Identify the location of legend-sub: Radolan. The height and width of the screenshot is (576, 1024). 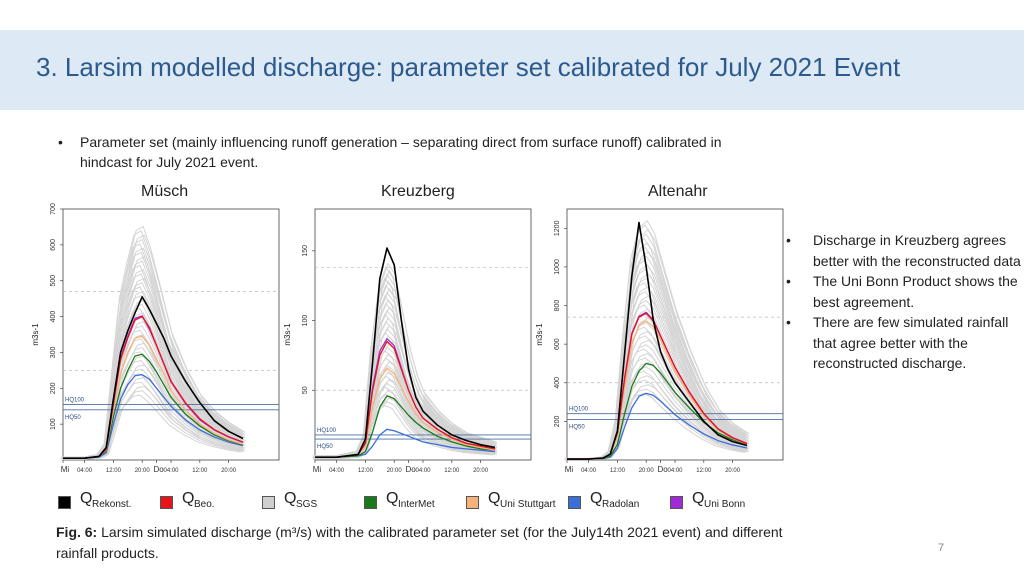
(621, 504).